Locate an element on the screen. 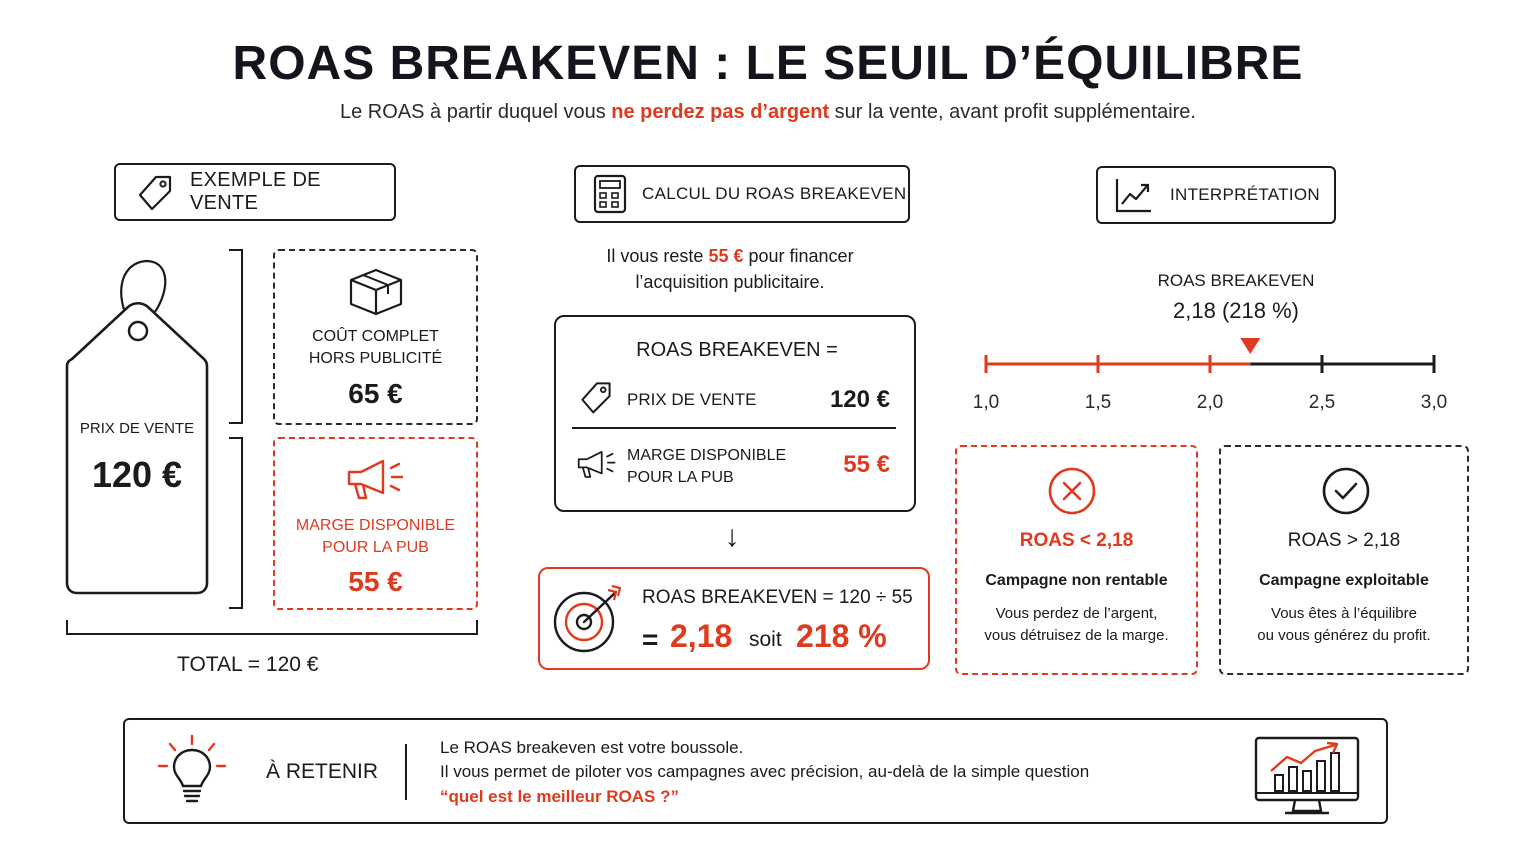  interpretation-header: INTERPRÉTATION is located at coordinates (1216, 195).